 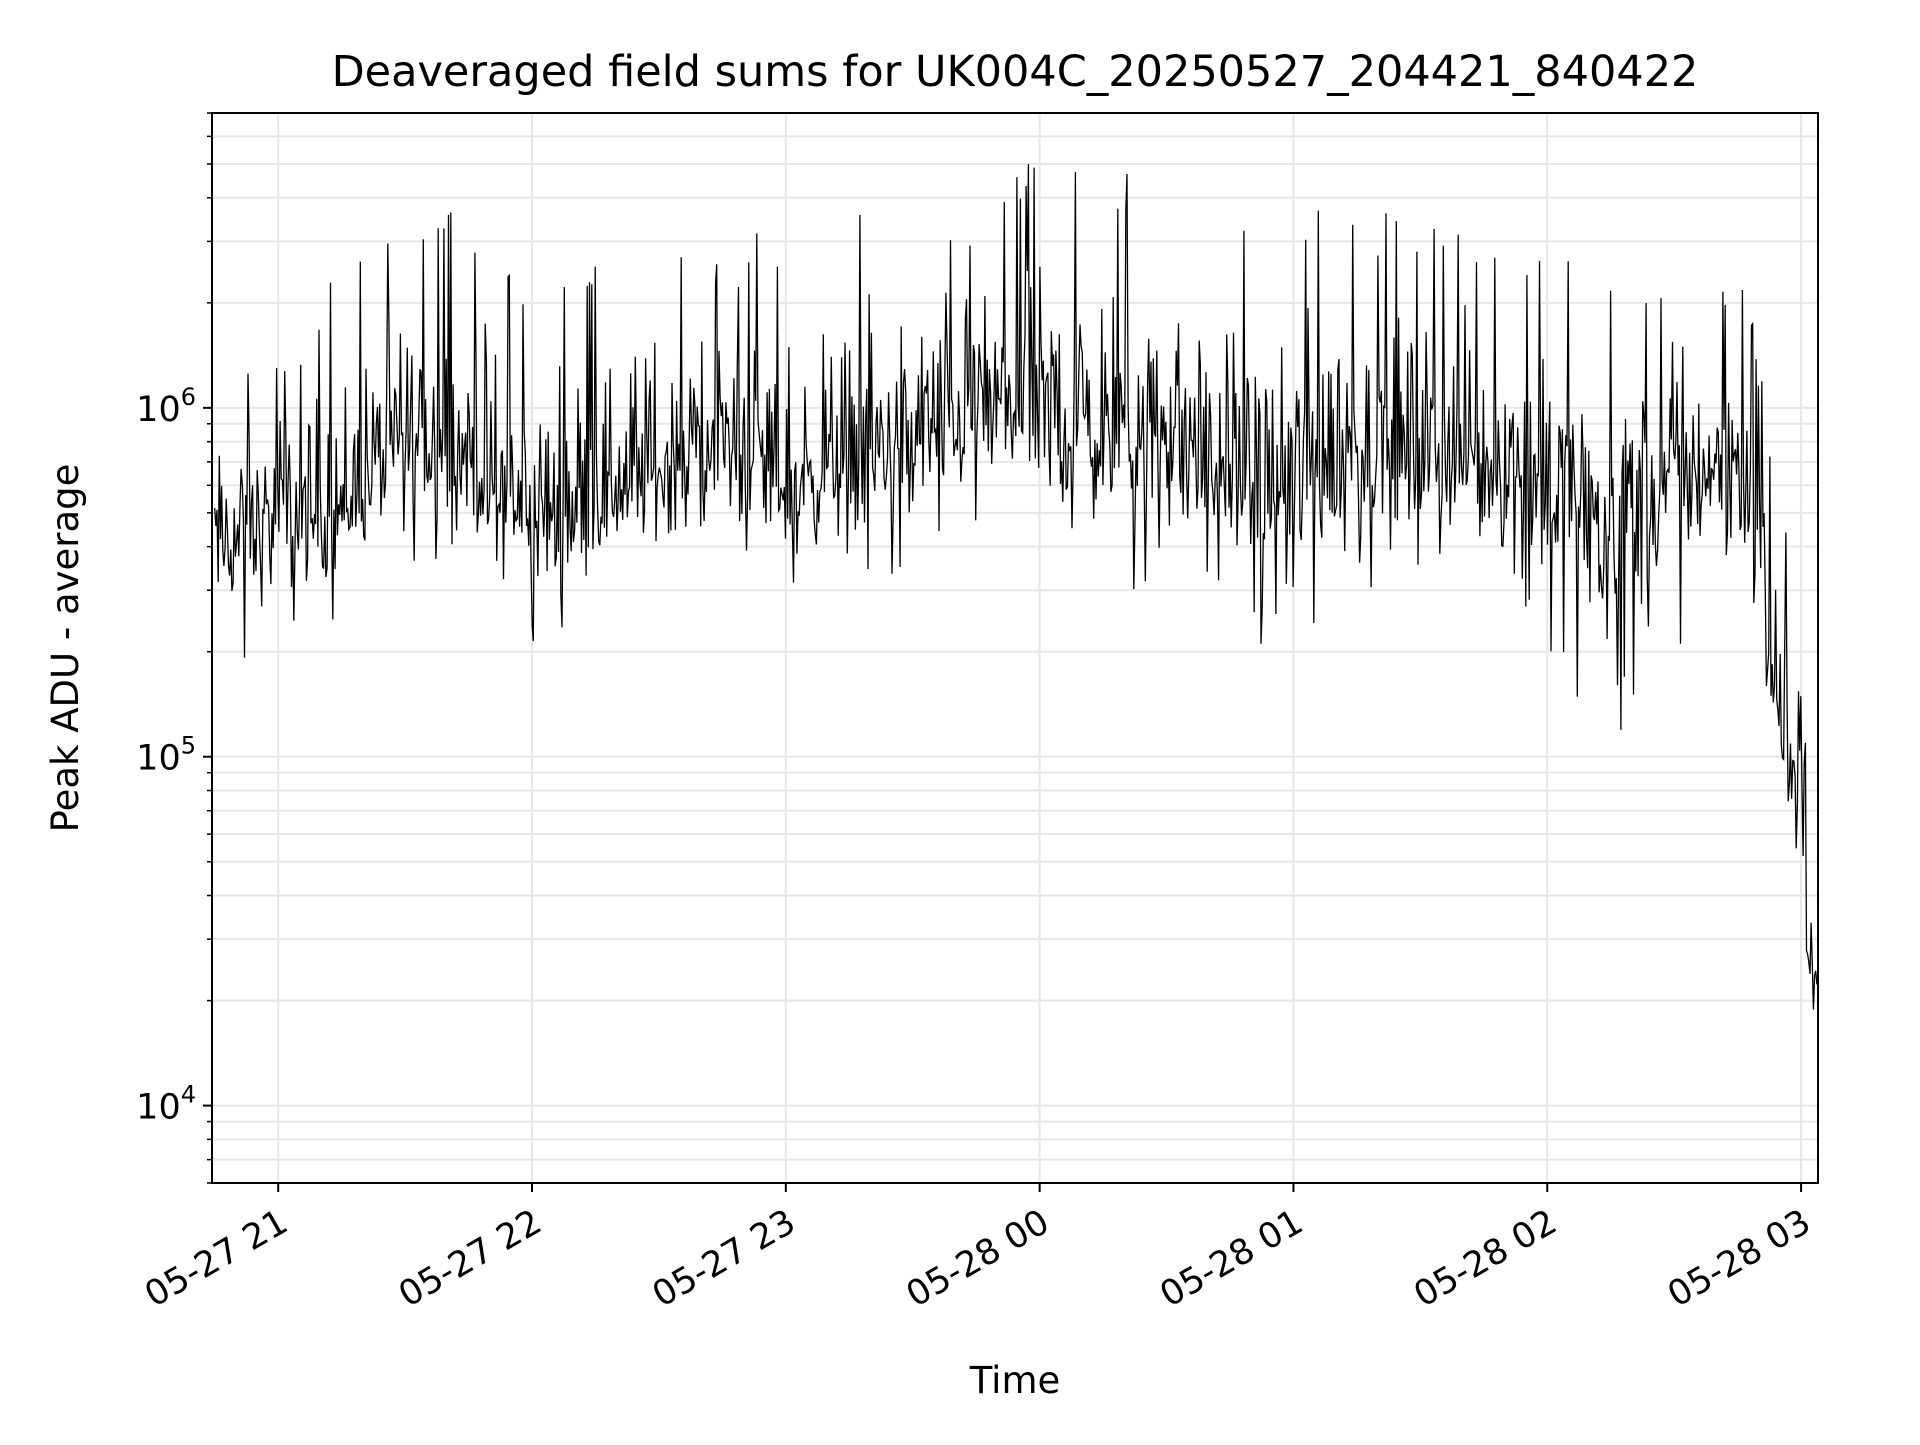 I want to click on y-tick-label: 10⁴, so click(x=166, y=1104).